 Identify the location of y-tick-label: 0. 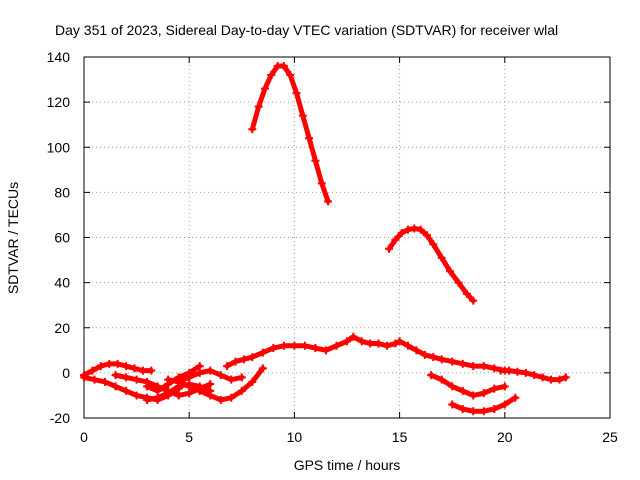
(66, 373).